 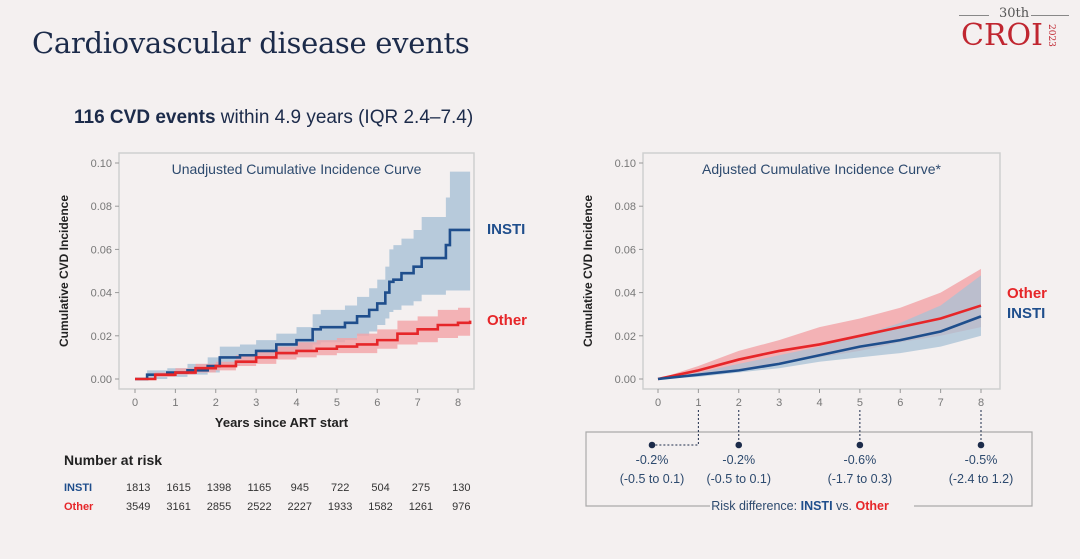 I want to click on risk-cell: 3549, so click(x=138, y=506).